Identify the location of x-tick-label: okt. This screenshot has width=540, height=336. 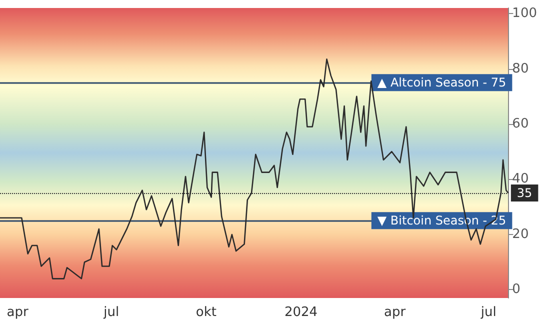
(206, 312).